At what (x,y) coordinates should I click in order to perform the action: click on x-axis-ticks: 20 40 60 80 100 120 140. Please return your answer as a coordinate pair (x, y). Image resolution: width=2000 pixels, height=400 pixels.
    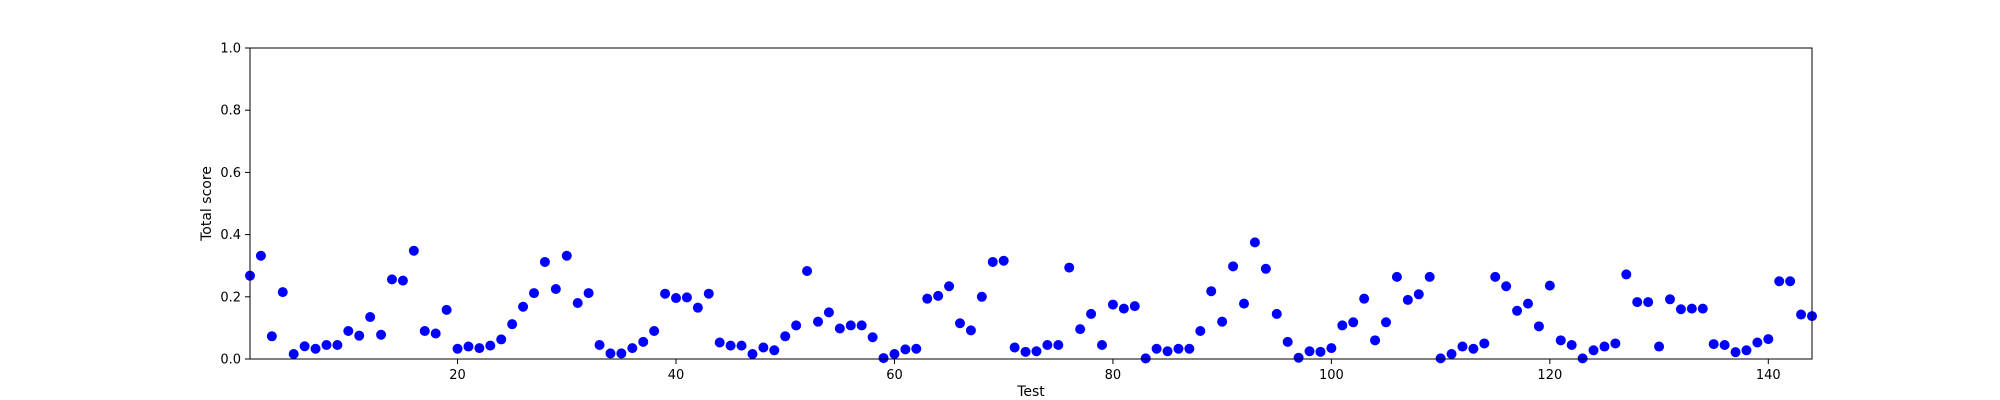
    Looking at the image, I should click on (1115, 371).